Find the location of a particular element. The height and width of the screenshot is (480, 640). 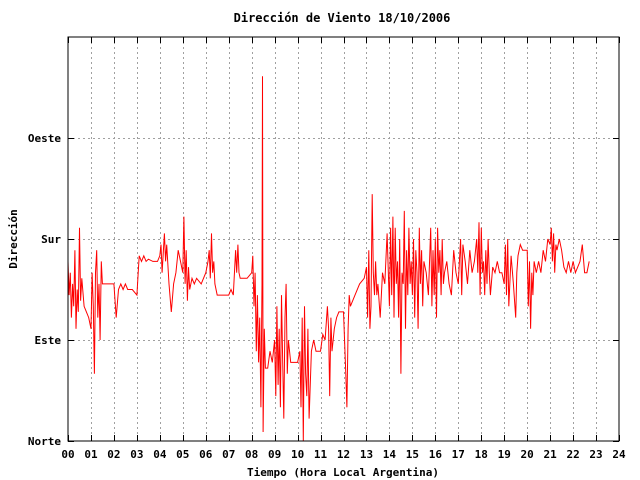

x-tick-label: 01 is located at coordinates (91, 454).